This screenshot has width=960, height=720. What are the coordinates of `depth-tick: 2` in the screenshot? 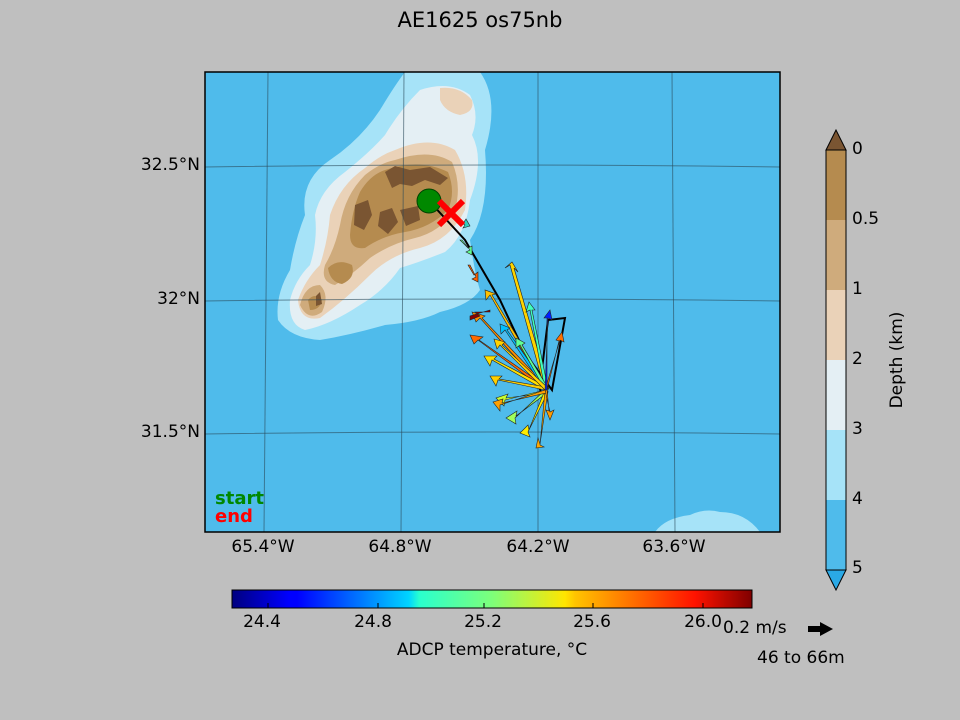 It's located at (857, 359).